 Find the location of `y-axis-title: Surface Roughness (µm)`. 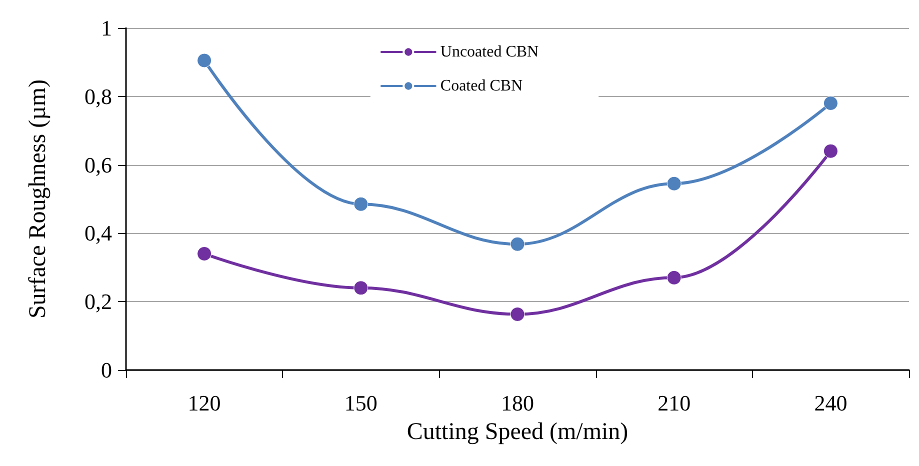

y-axis-title: Surface Roughness (µm) is located at coordinates (38, 199).